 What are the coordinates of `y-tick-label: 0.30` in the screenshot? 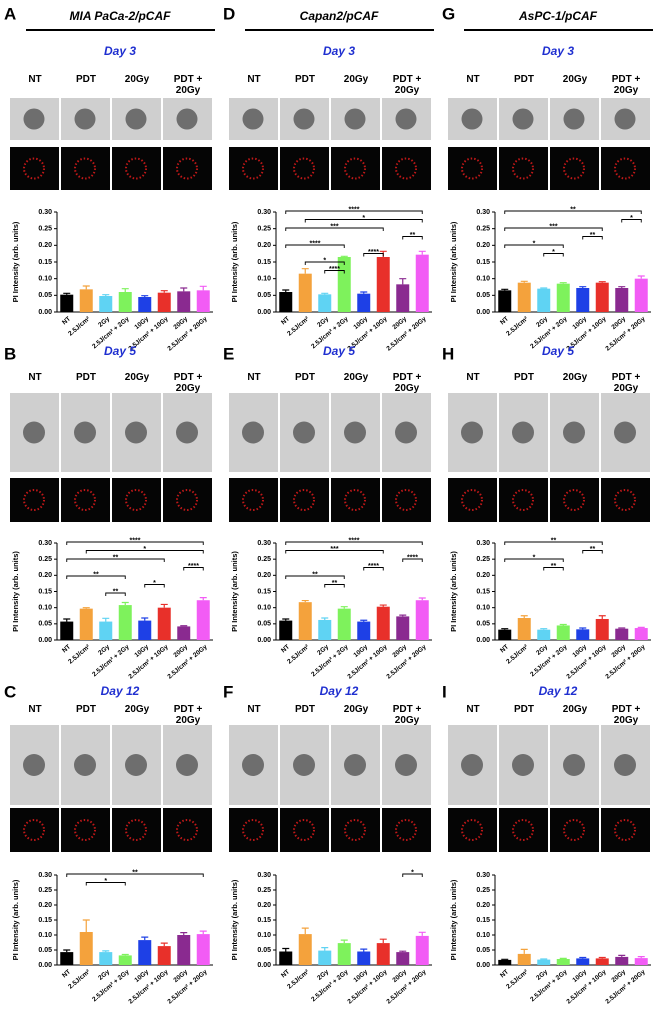 It's located at (483, 875).